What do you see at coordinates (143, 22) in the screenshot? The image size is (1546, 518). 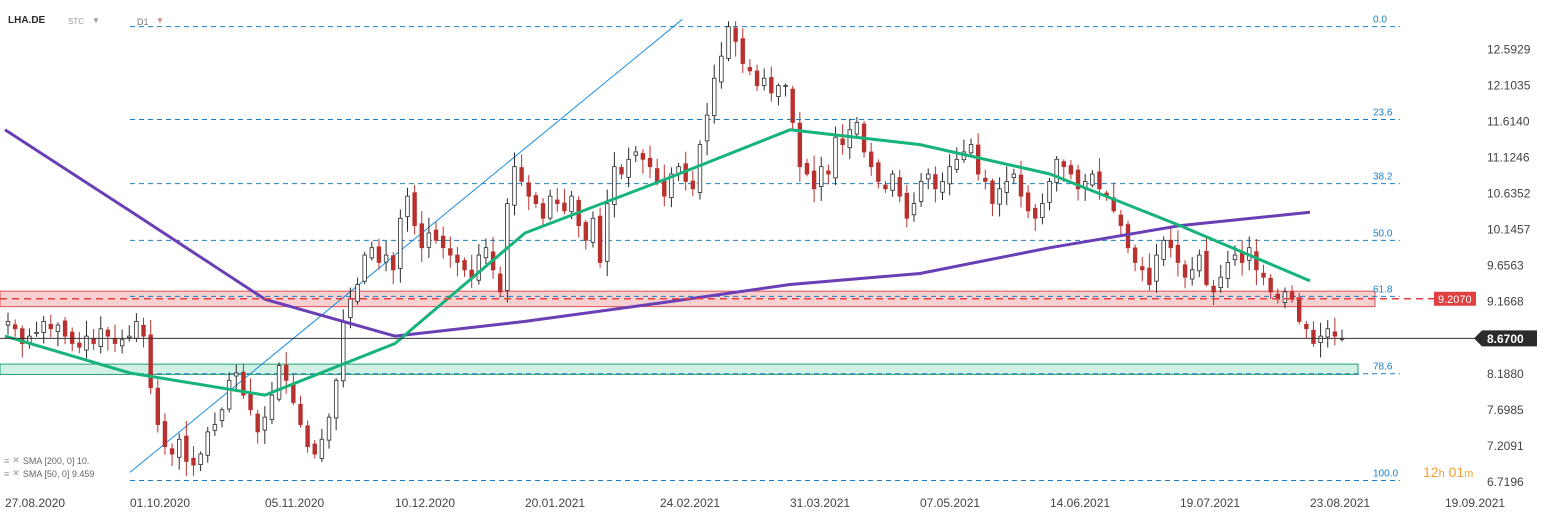 I see `interval-selector: D1` at bounding box center [143, 22].